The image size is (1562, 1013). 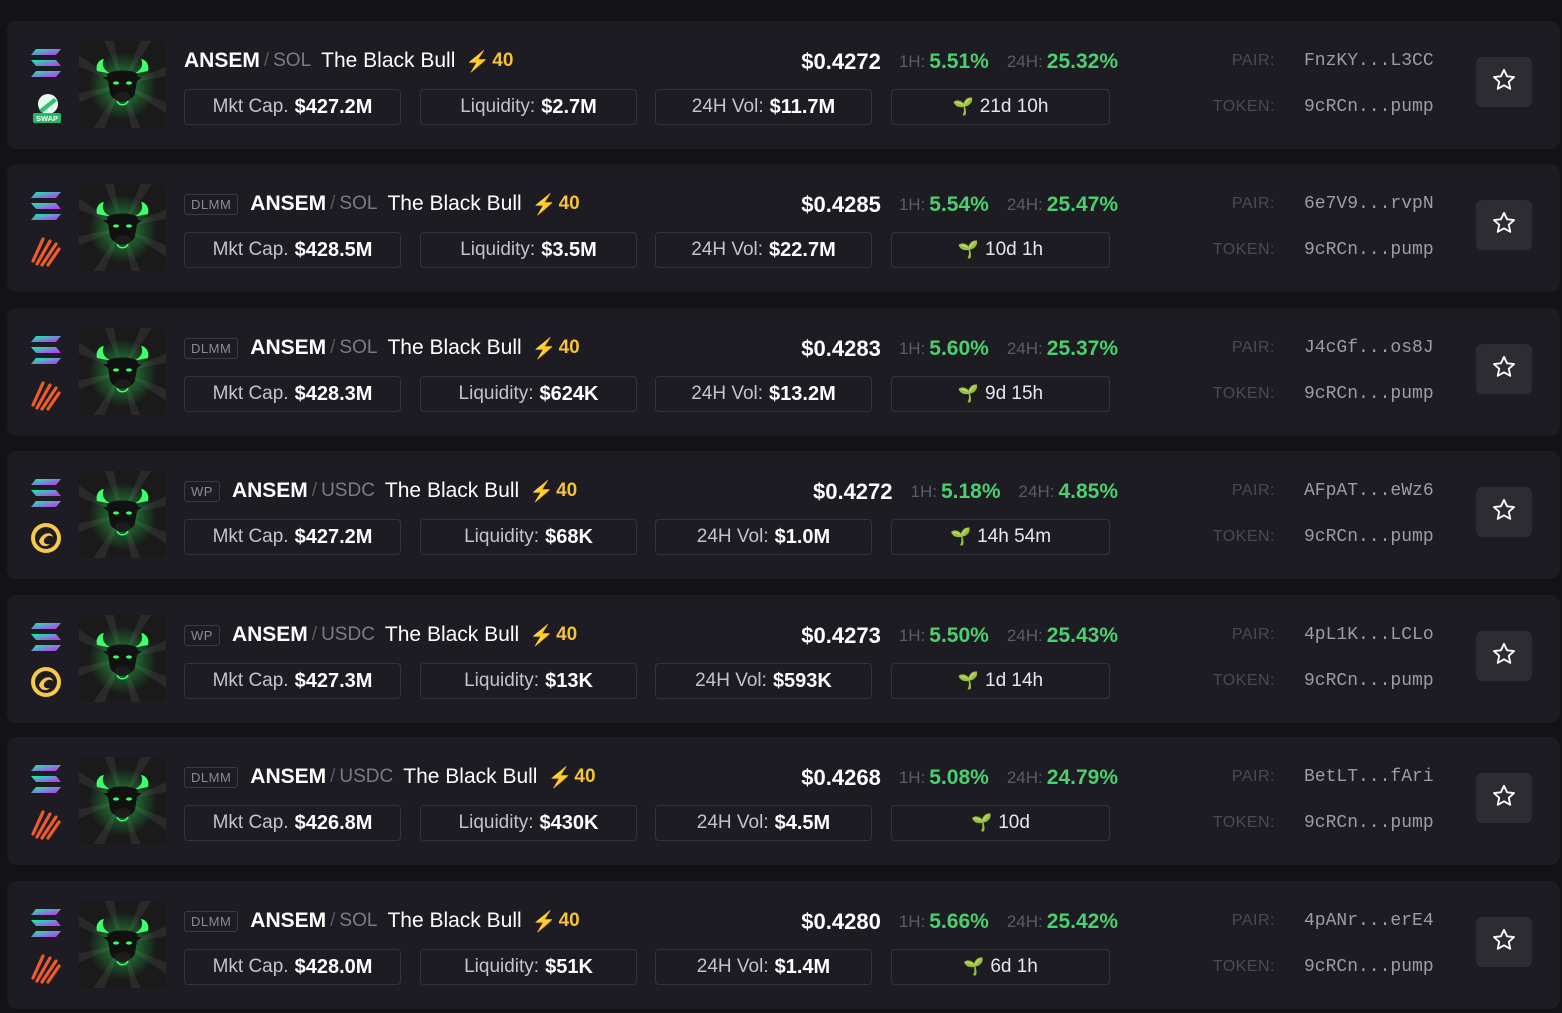 What do you see at coordinates (802, 822) in the screenshot?
I see `volume-value: $4.5M` at bounding box center [802, 822].